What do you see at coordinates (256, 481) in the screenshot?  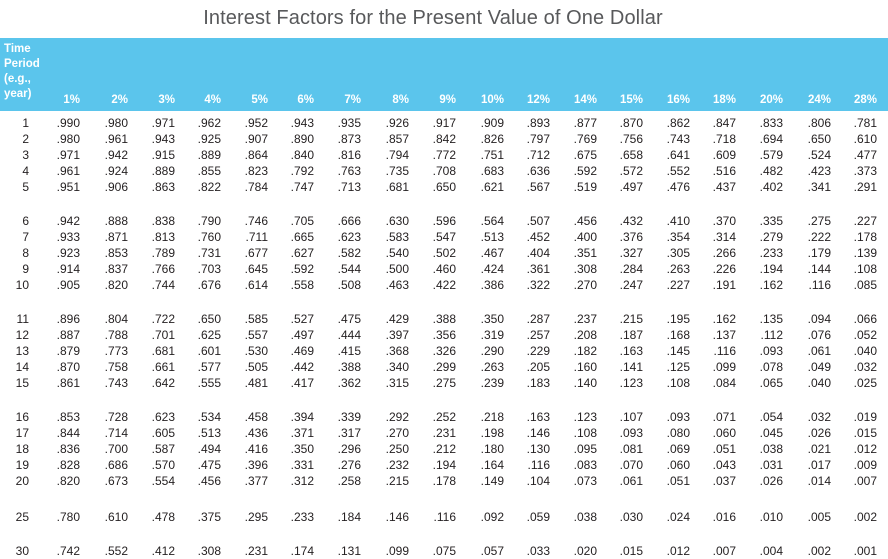 I see `factor-cell: .377` at bounding box center [256, 481].